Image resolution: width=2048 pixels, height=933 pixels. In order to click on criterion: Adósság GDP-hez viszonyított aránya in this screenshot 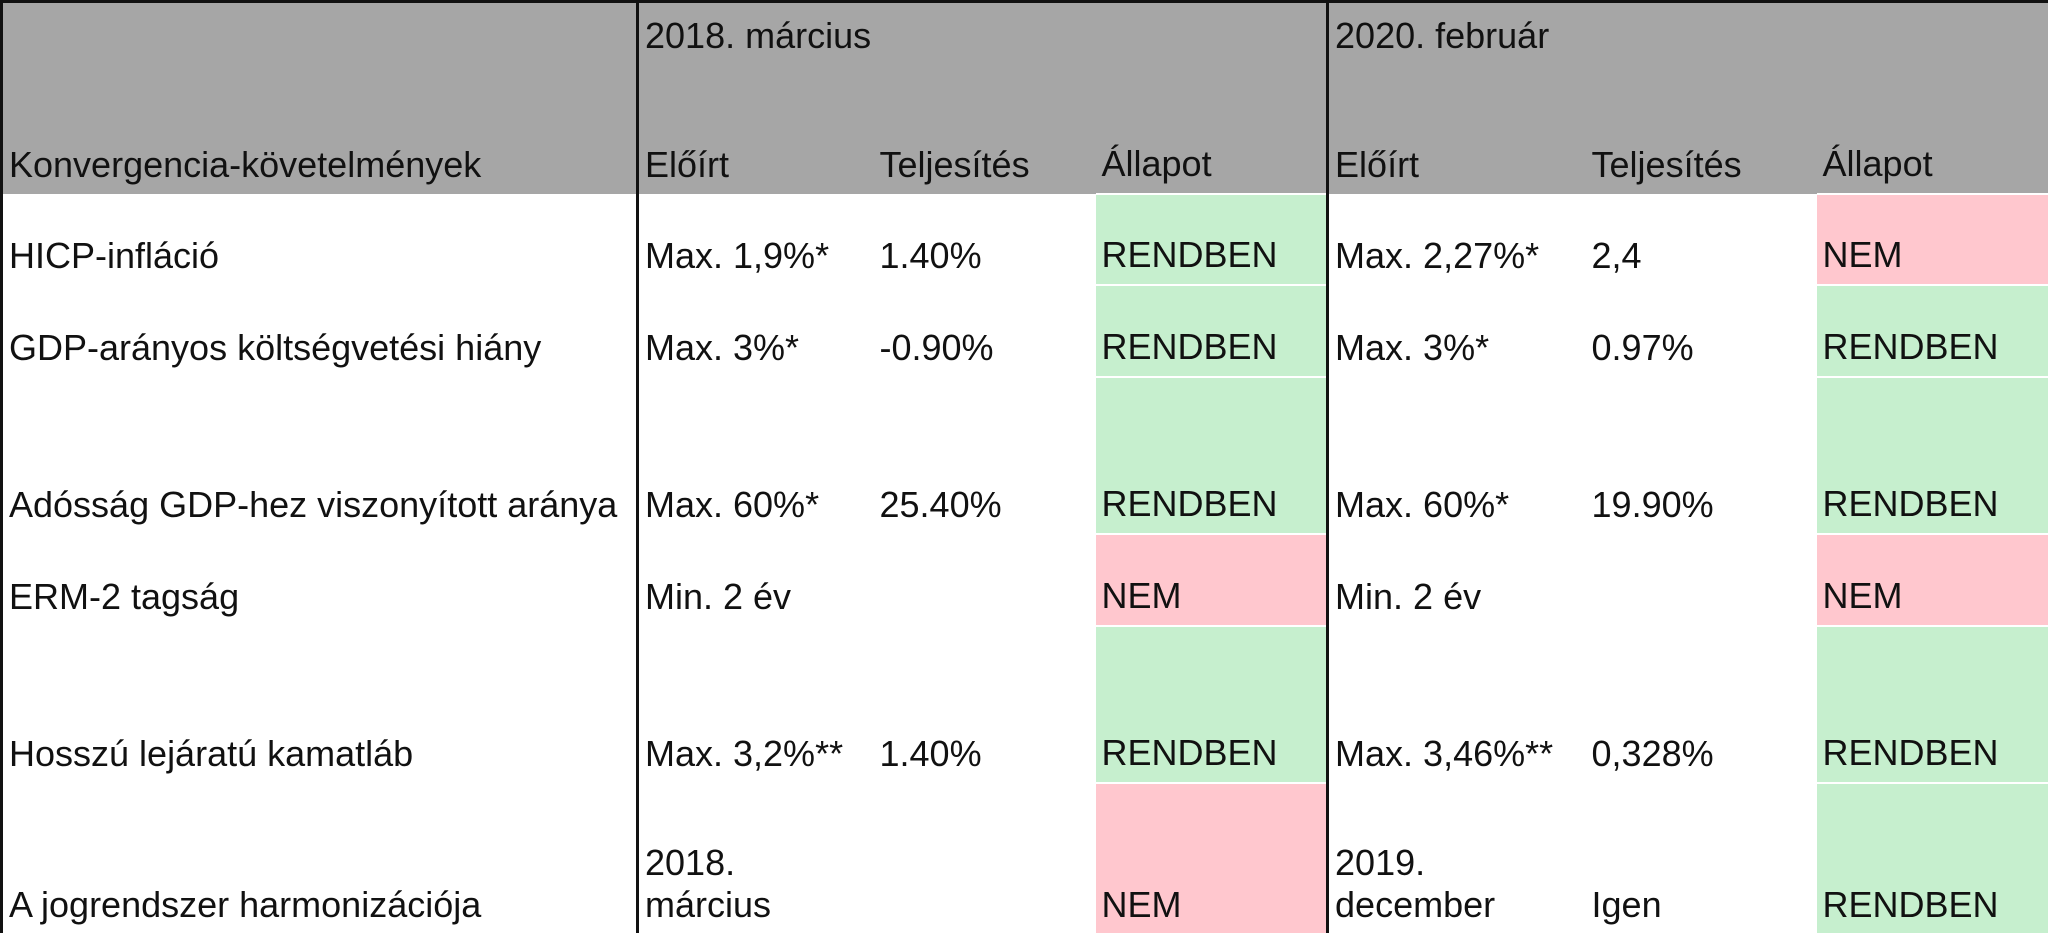, I will do `click(319, 455)`.